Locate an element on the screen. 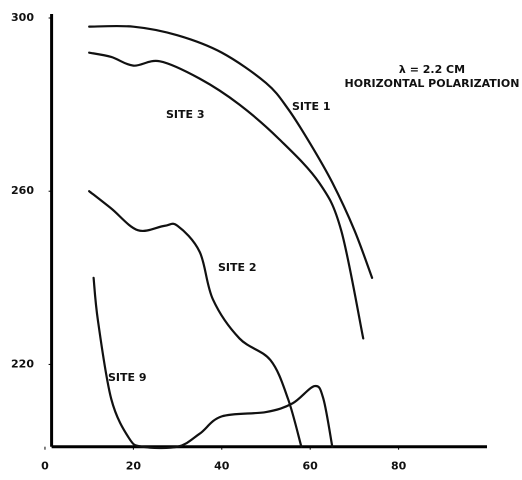  x-tick-label: 40 is located at coordinates (222, 466).